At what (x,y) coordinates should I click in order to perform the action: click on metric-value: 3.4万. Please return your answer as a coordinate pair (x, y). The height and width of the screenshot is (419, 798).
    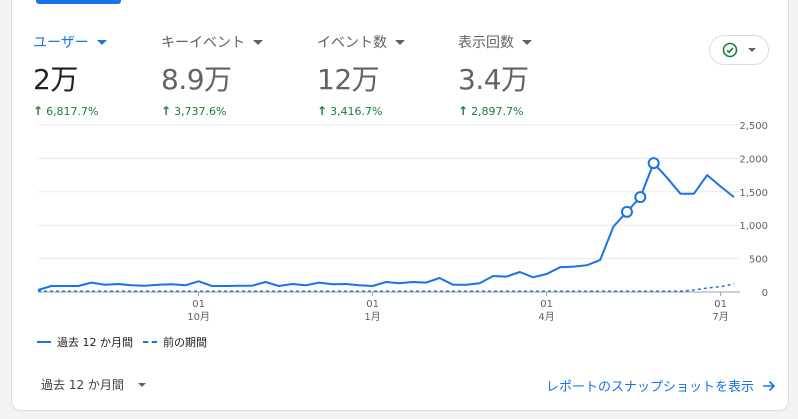
    Looking at the image, I should click on (493, 79).